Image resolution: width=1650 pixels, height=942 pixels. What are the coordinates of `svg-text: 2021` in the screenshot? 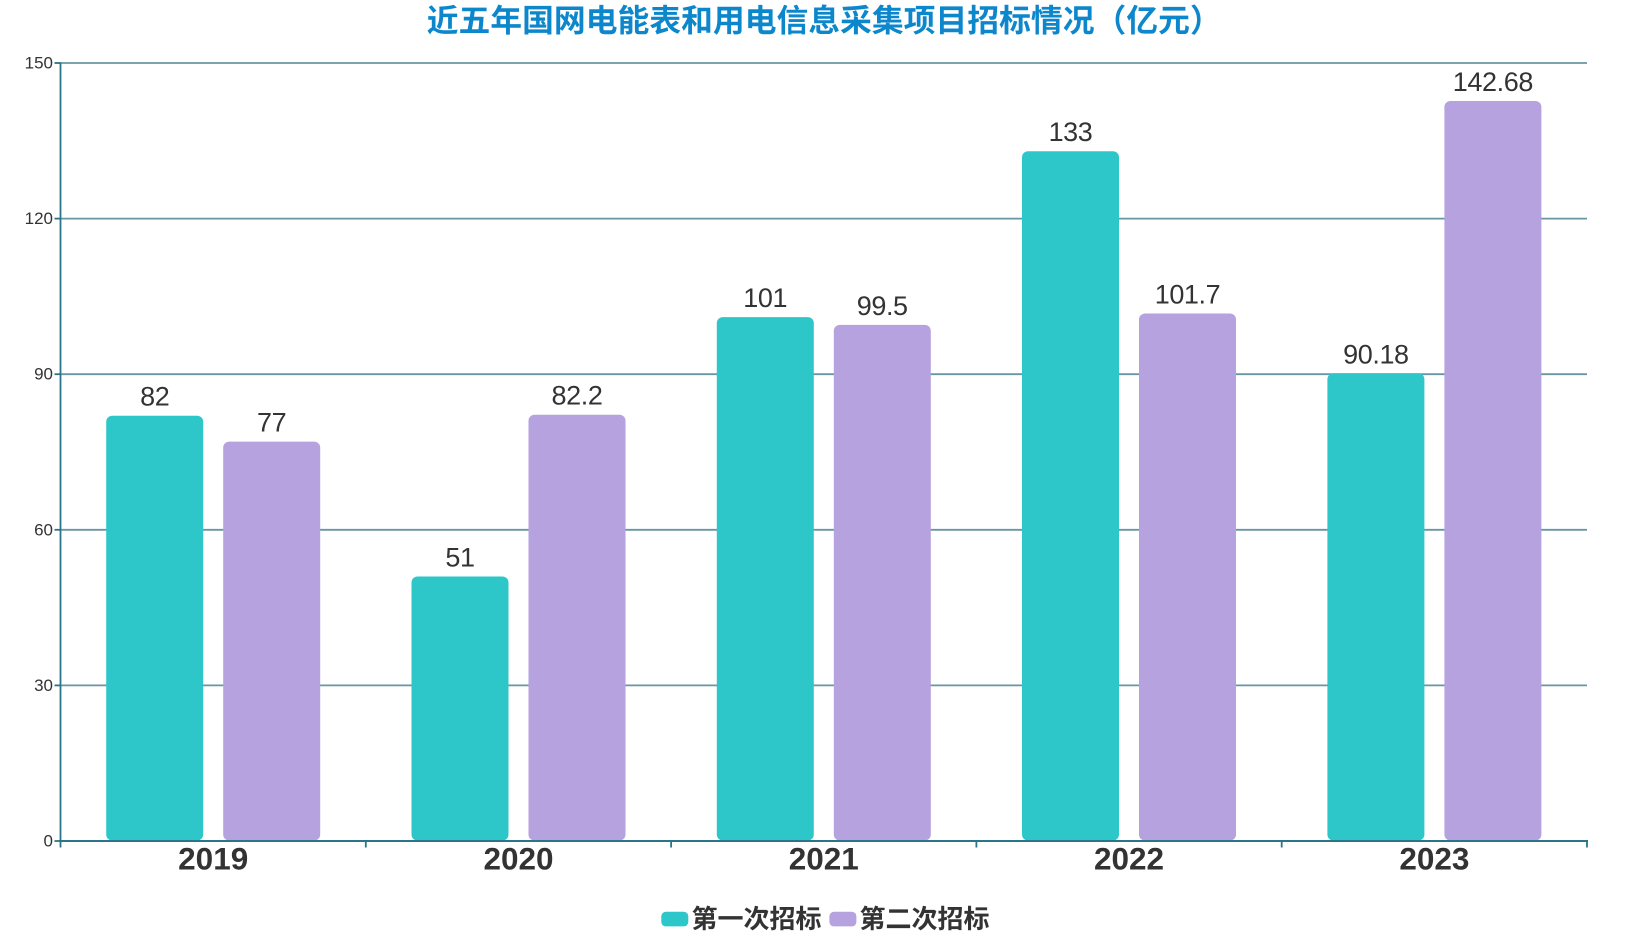 It's located at (824, 859).